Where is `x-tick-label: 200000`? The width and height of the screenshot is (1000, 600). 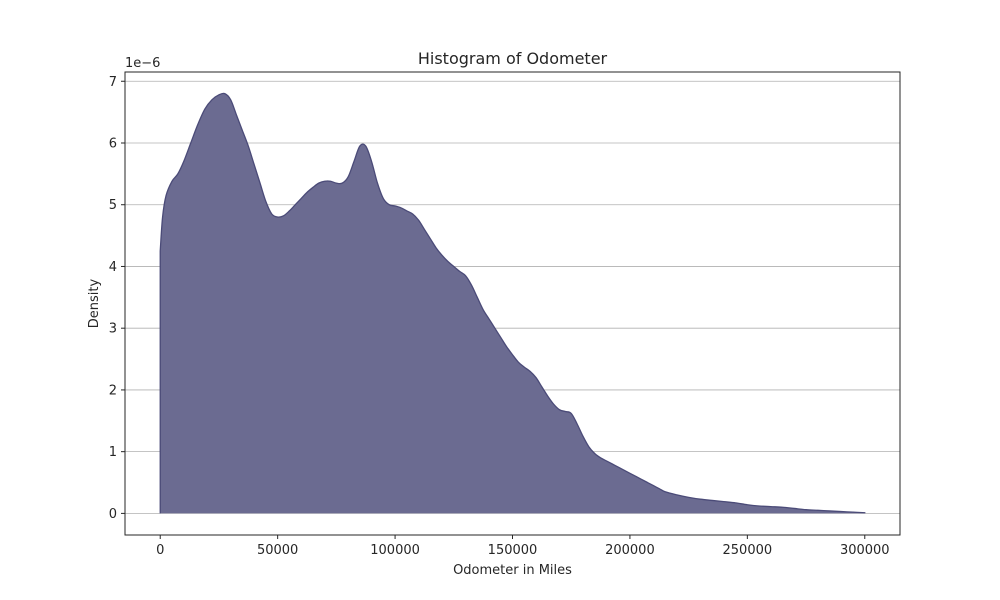 x-tick-label: 200000 is located at coordinates (630, 550).